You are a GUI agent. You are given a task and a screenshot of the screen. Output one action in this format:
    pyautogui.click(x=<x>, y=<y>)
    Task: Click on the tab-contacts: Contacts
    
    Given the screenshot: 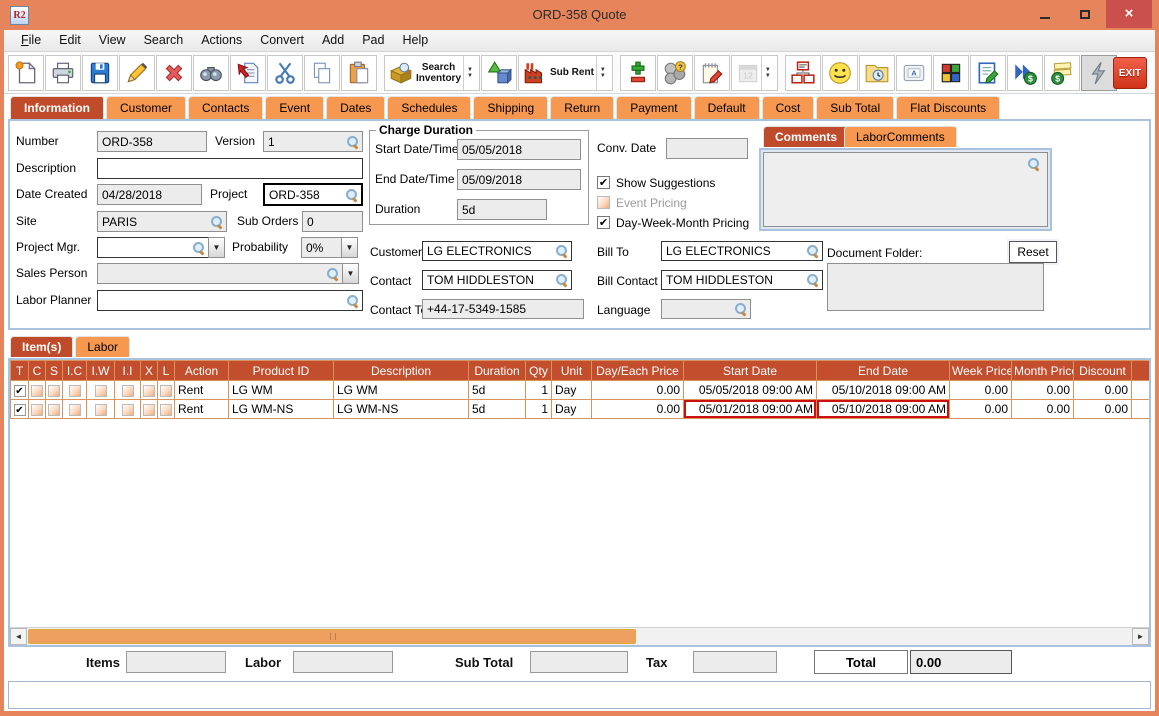 What is the action you would take?
    pyautogui.click(x=226, y=107)
    